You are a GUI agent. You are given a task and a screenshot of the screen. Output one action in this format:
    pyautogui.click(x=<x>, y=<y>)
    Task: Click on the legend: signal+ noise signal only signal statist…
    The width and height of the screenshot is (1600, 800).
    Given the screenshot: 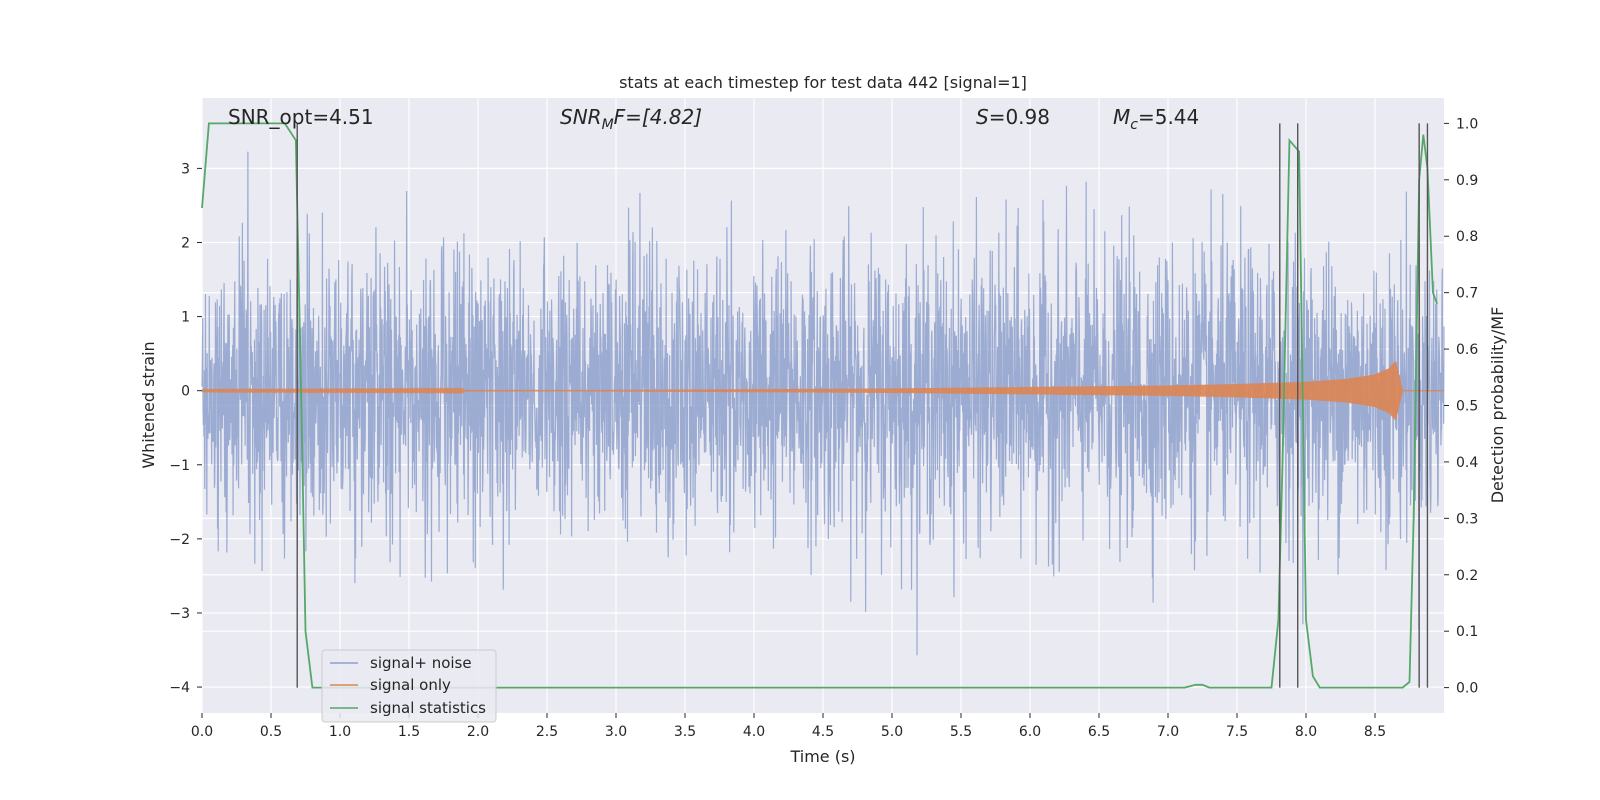 What is the action you would take?
    pyautogui.click(x=409, y=686)
    